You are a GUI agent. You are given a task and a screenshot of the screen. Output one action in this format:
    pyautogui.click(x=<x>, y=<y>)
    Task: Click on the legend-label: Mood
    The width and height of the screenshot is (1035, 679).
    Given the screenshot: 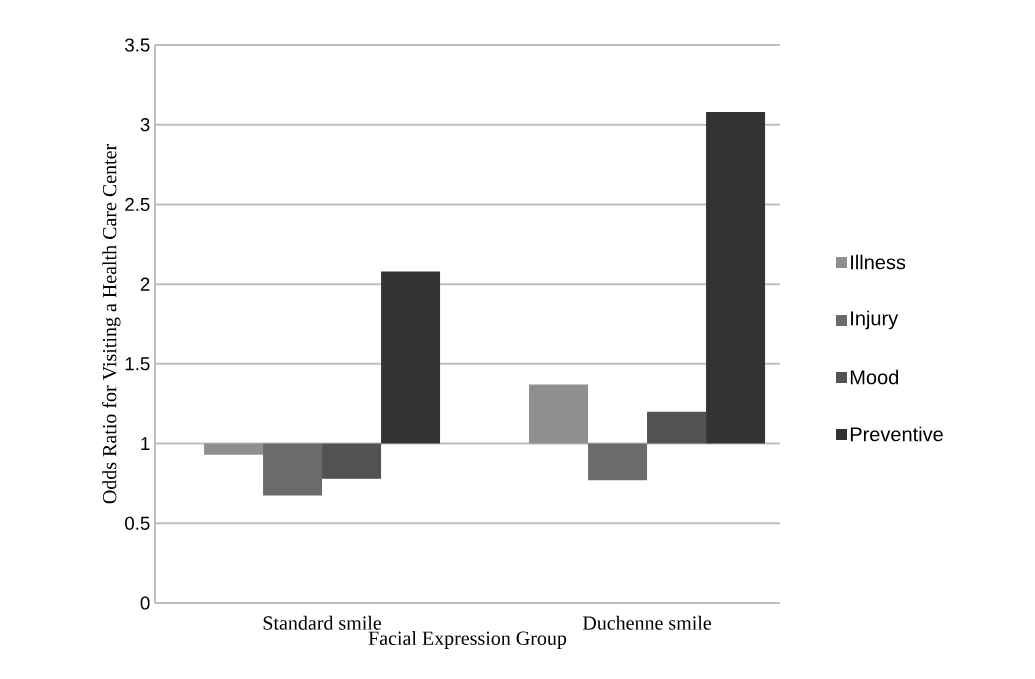 What is the action you would take?
    pyautogui.click(x=874, y=377)
    